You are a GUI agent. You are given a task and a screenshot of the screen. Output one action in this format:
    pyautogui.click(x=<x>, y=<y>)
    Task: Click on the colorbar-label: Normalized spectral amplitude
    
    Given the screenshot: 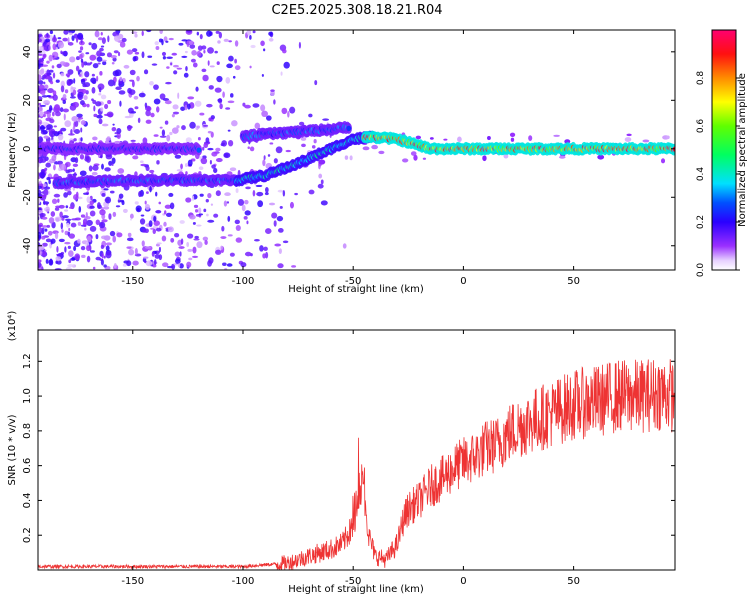 What is the action you would take?
    pyautogui.click(x=742, y=150)
    